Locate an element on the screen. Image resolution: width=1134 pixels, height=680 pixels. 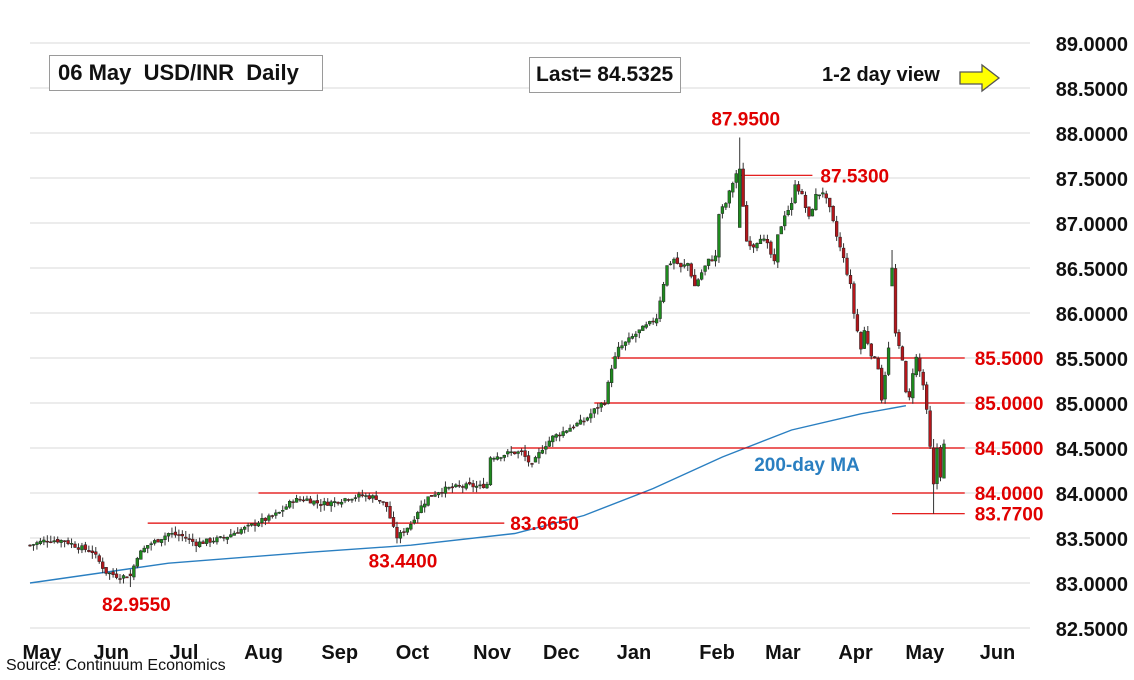
x-tick-label: Sep is located at coordinates (339, 653).